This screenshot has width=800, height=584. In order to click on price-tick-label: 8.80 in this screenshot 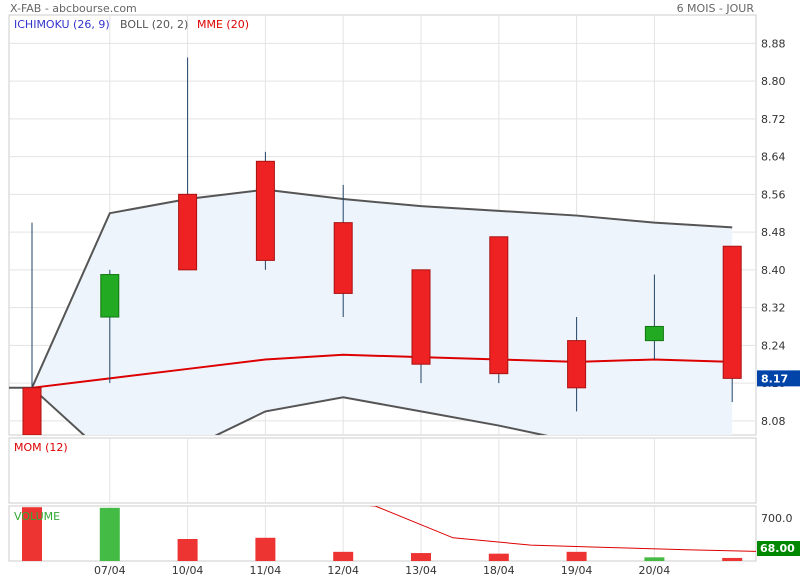, I will do `click(773, 81)`.